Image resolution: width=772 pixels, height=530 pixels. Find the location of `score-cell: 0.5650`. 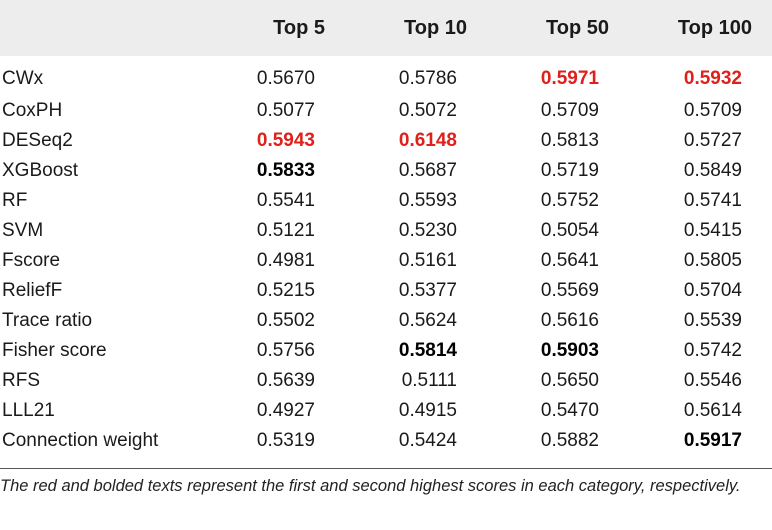

score-cell: 0.5650 is located at coordinates (569, 380).